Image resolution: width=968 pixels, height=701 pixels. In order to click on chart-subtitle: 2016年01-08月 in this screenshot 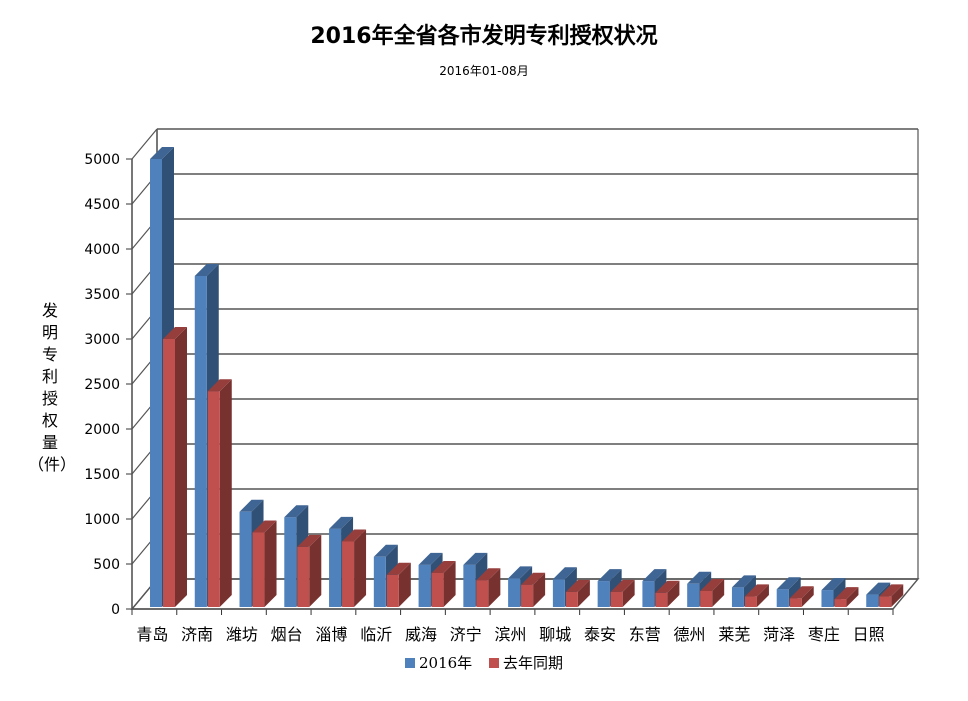, I will do `click(484, 71)`.